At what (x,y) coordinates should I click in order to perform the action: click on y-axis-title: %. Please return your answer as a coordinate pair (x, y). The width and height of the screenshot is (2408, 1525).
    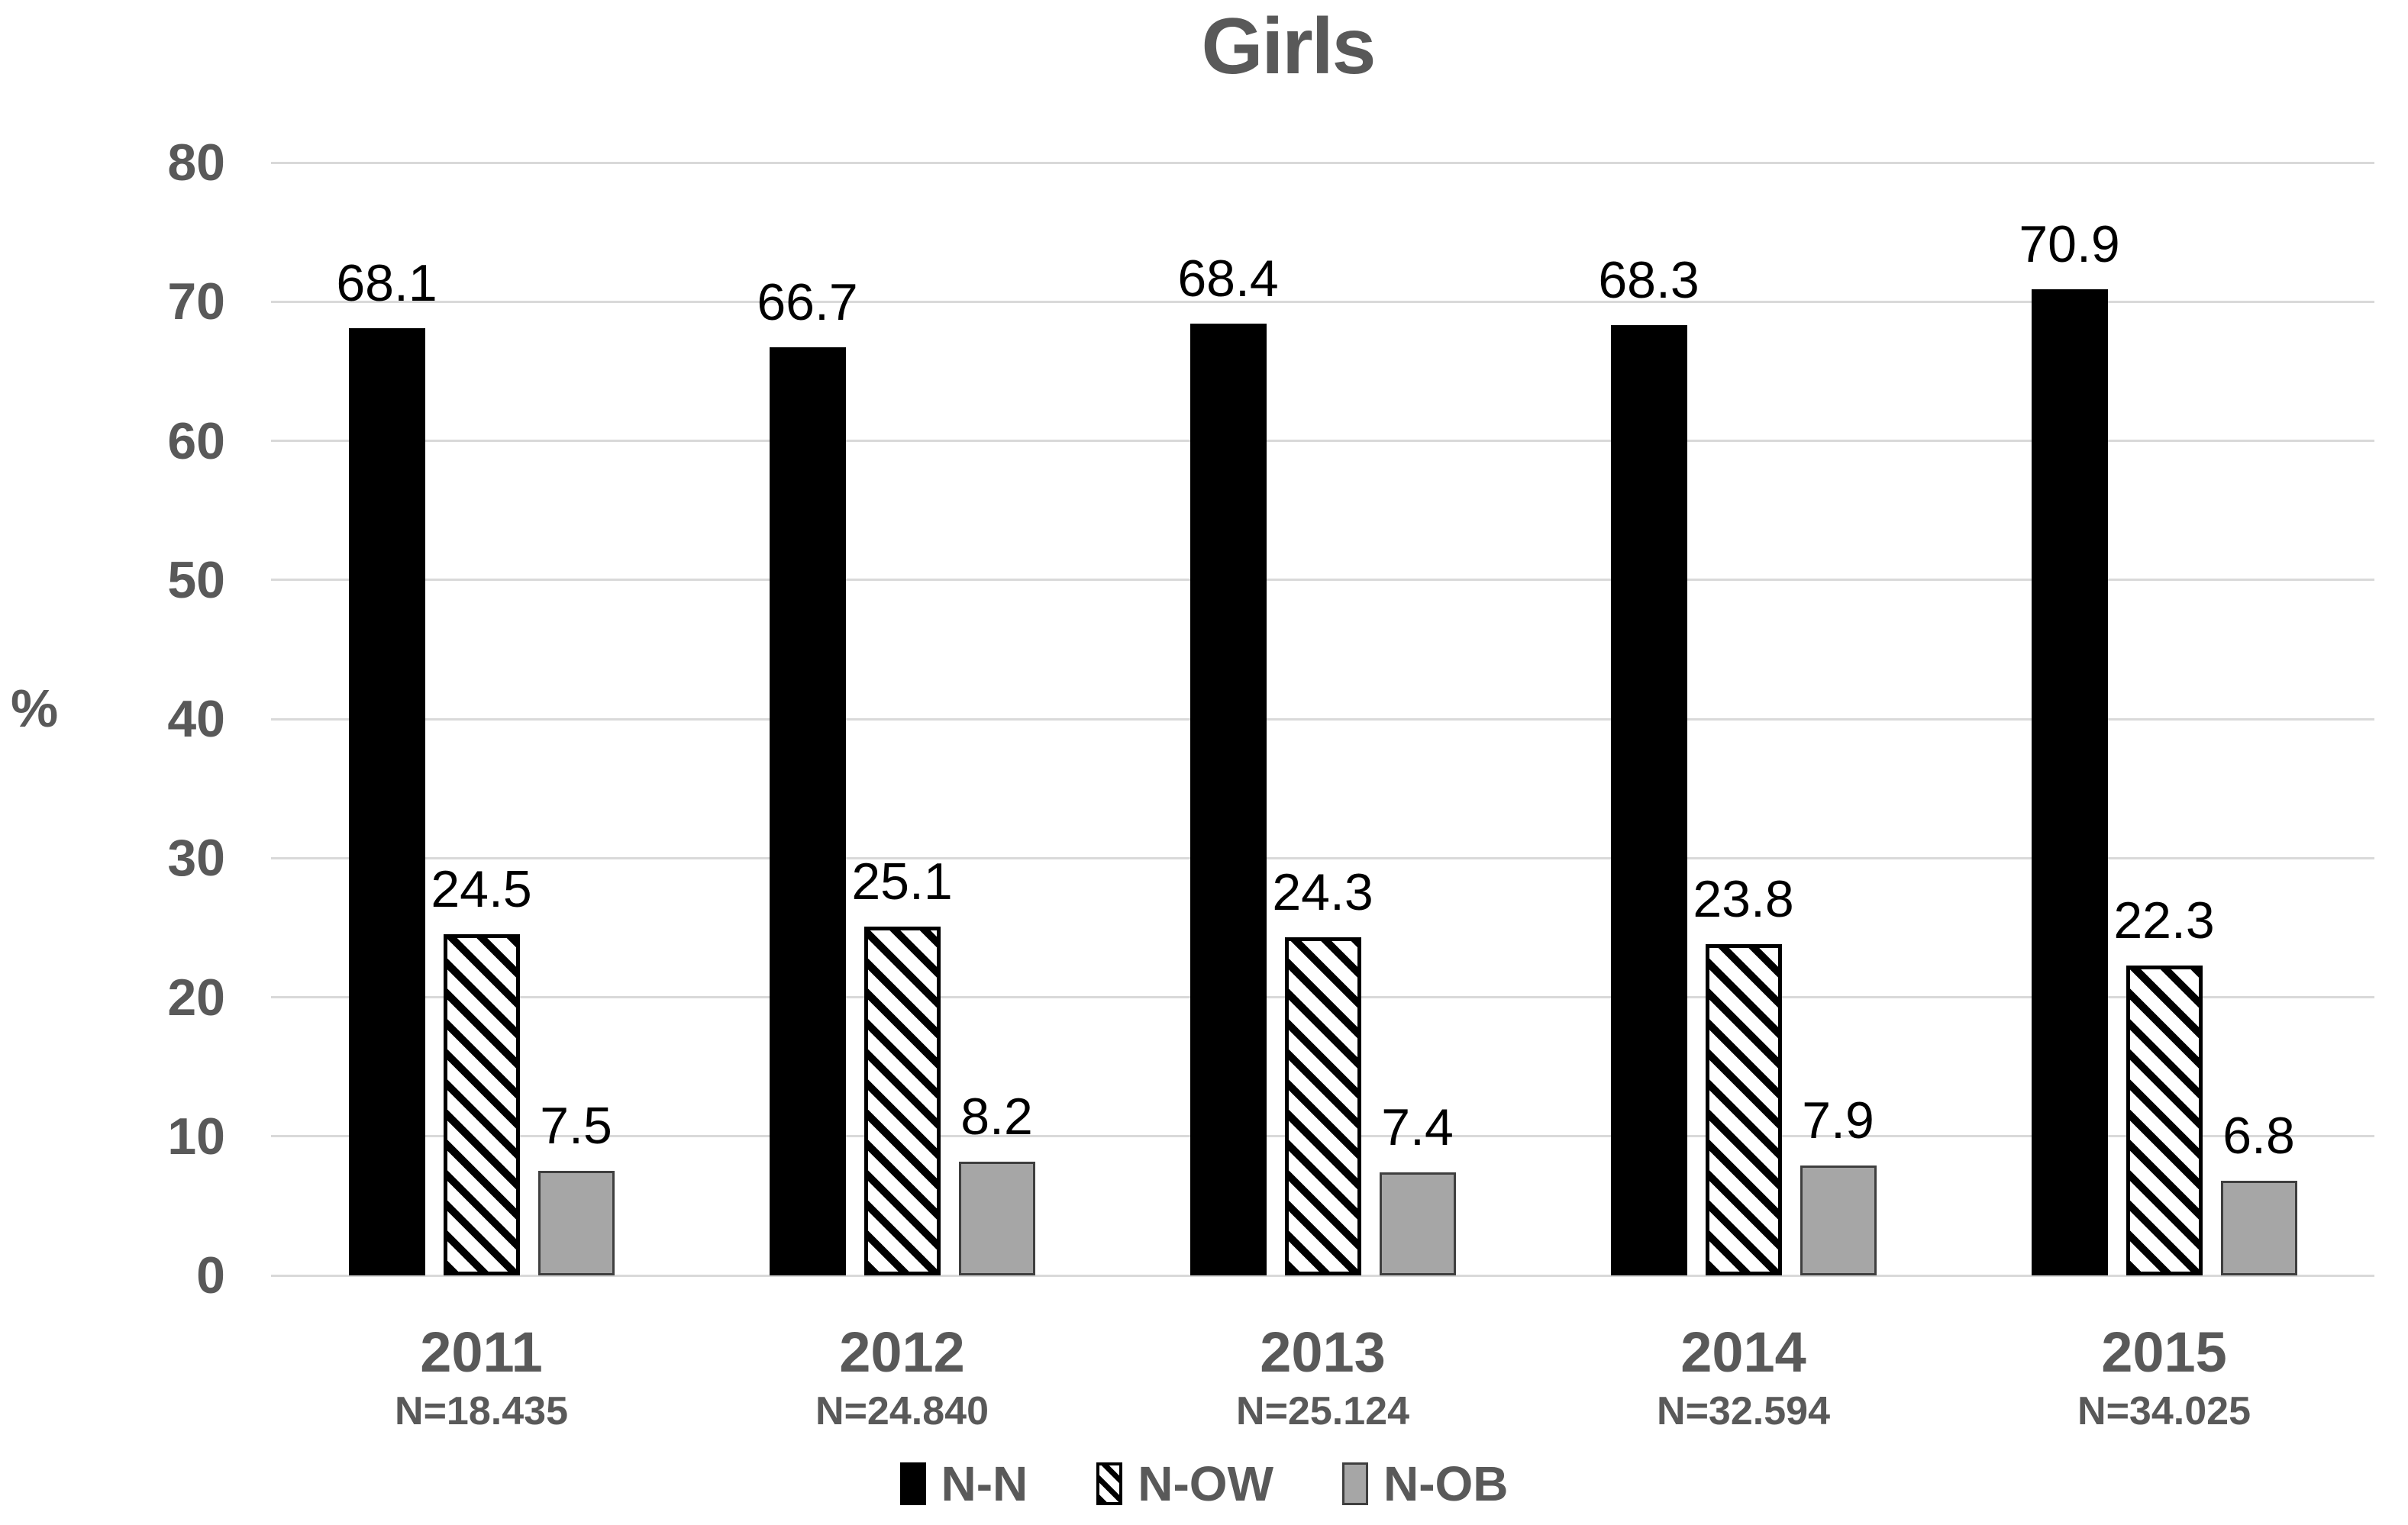
    Looking at the image, I should click on (35, 708).